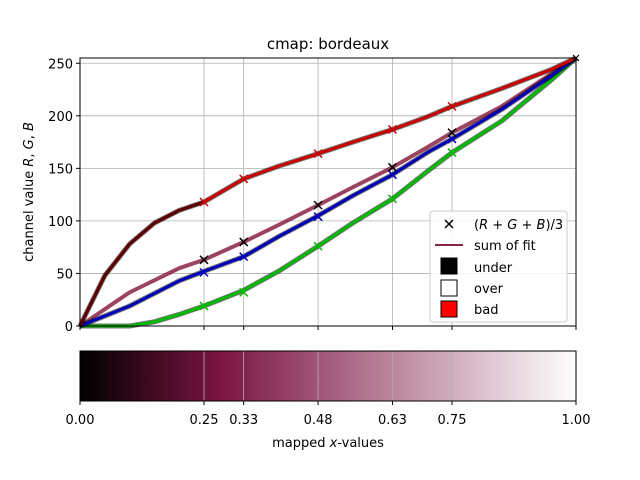 This screenshot has width=640, height=480. What do you see at coordinates (392, 420) in the screenshot?
I see `x-tick-label: 0.63` at bounding box center [392, 420].